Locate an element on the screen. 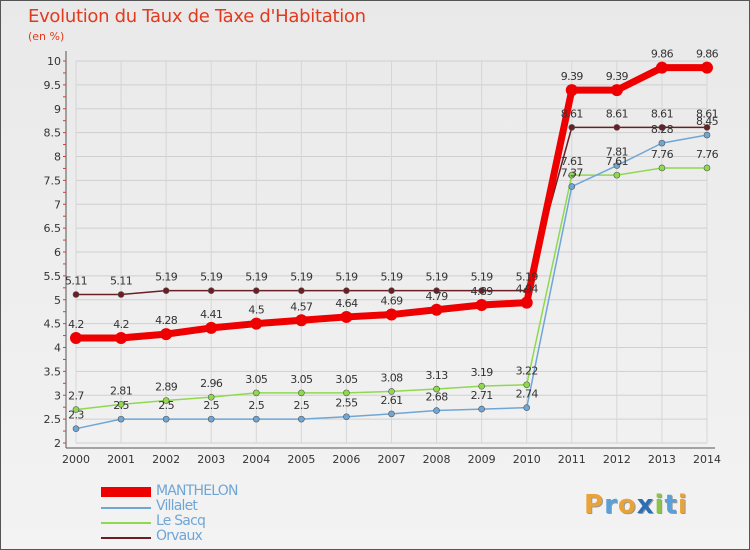  legend-swatch-le-sacq is located at coordinates (126, 523).